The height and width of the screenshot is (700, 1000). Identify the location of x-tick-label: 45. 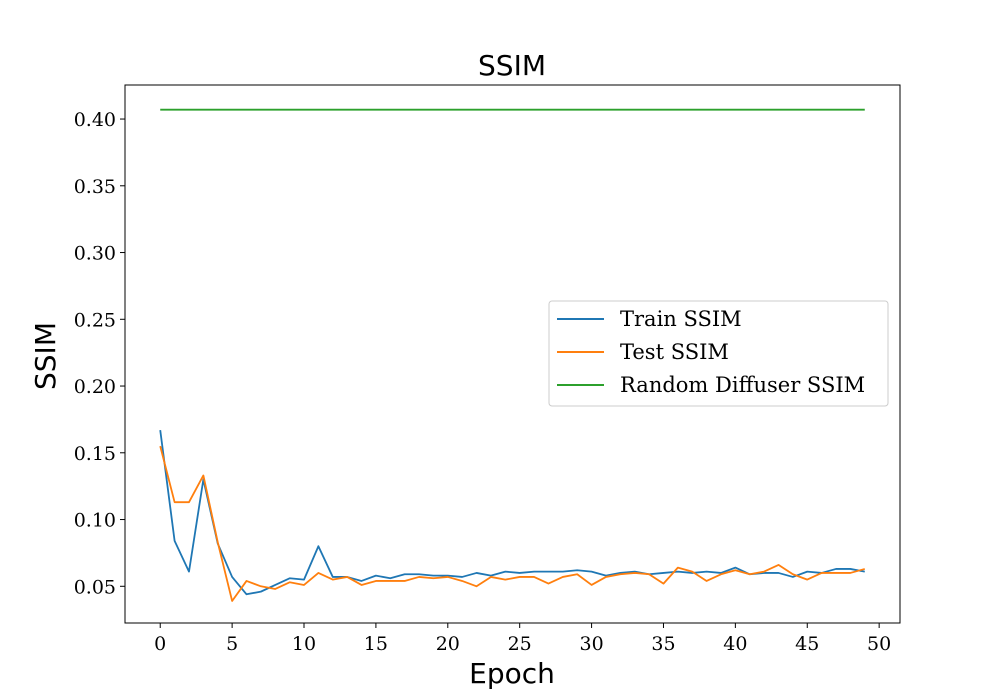
(807, 644).